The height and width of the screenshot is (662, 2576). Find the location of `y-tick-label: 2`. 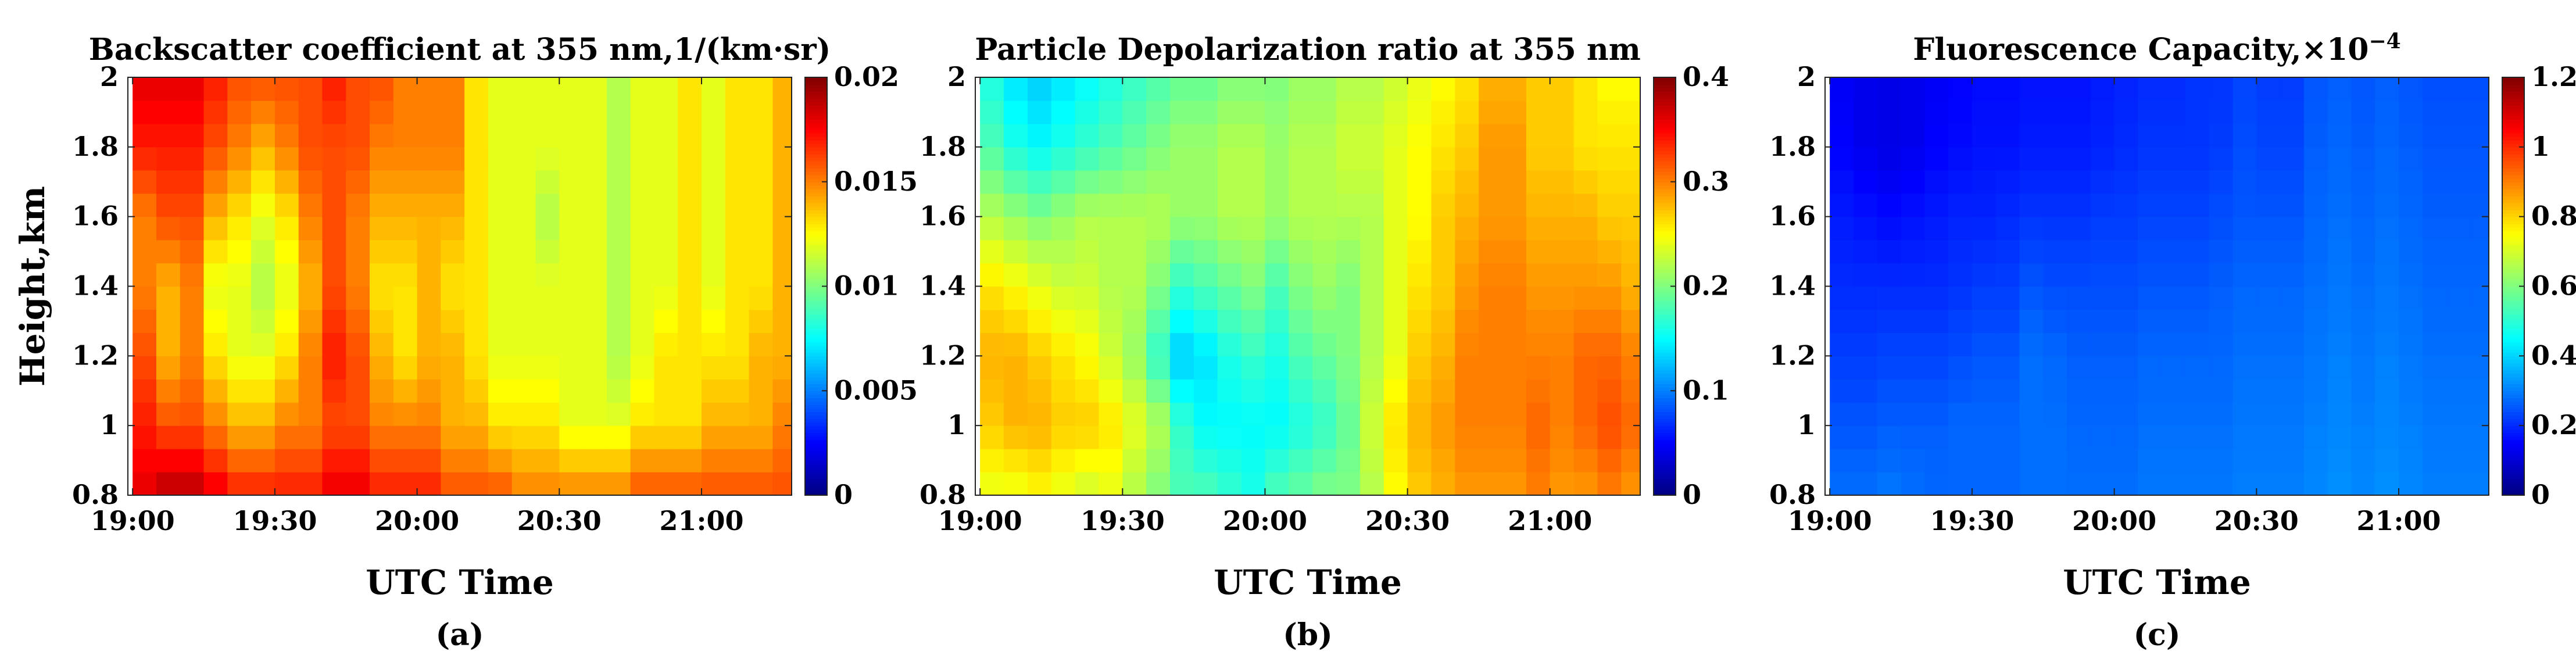

y-tick-label: 2 is located at coordinates (110, 76).